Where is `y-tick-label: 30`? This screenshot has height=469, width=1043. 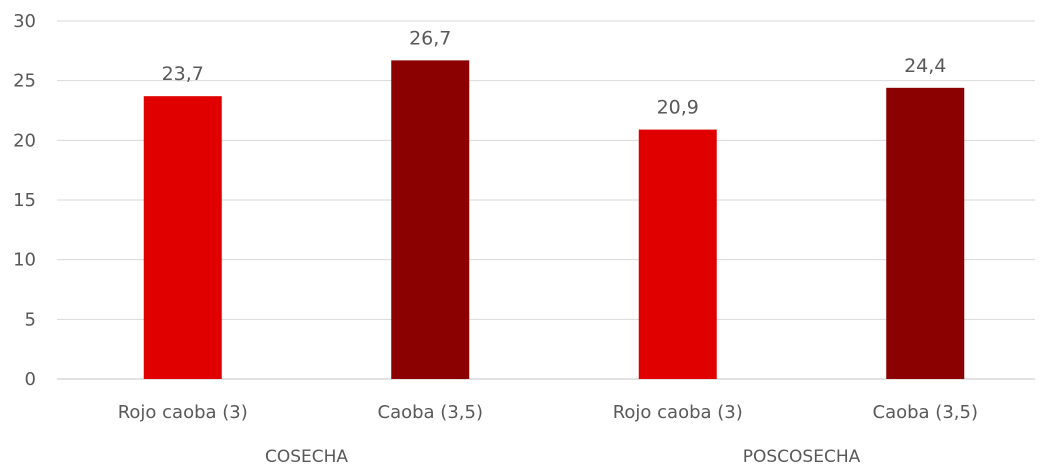 y-tick-label: 30 is located at coordinates (24, 21).